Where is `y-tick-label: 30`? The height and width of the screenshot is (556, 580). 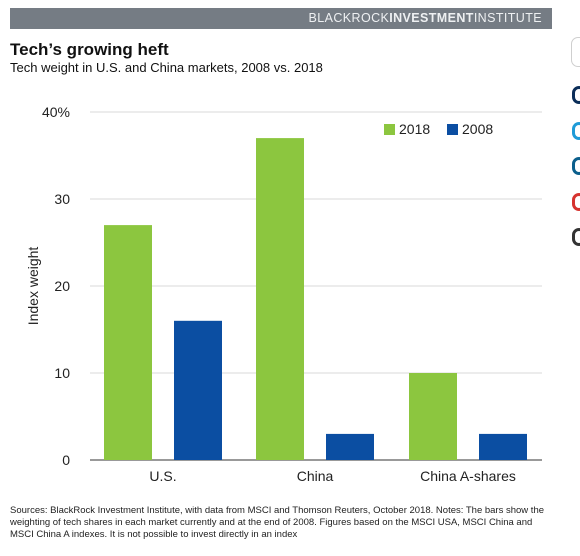
y-tick-label: 30 is located at coordinates (62, 199).